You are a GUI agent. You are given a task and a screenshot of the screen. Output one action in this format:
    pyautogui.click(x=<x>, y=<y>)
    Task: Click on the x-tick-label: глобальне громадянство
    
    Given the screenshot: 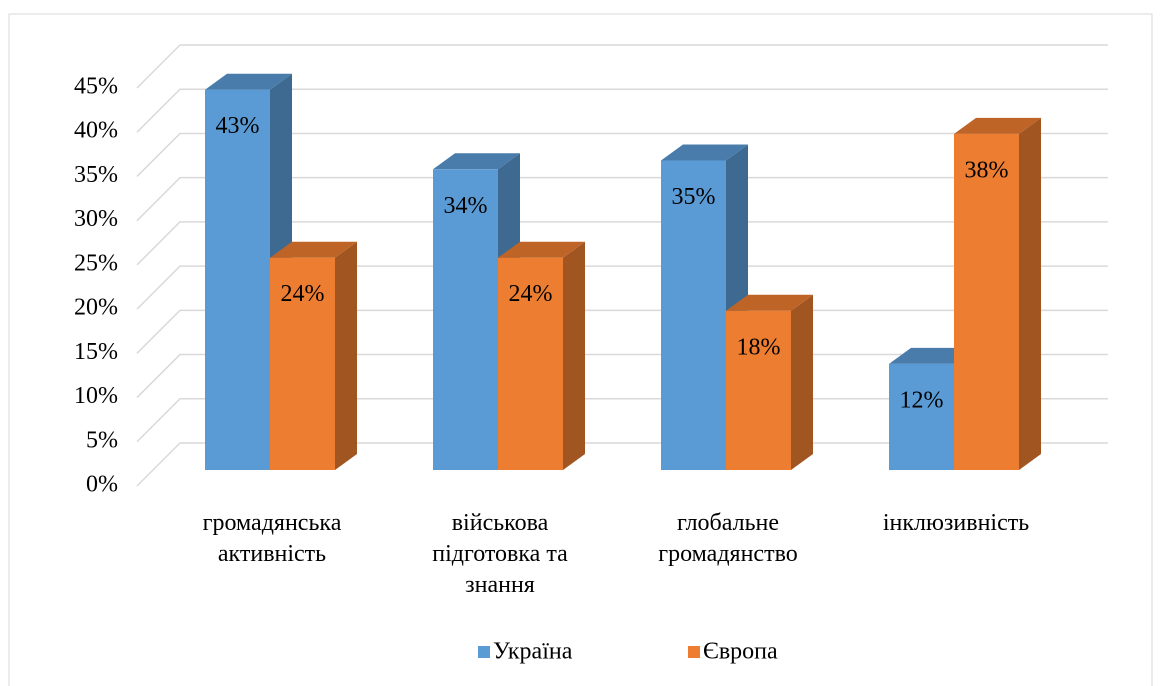 What is the action you would take?
    pyautogui.click(x=727, y=538)
    